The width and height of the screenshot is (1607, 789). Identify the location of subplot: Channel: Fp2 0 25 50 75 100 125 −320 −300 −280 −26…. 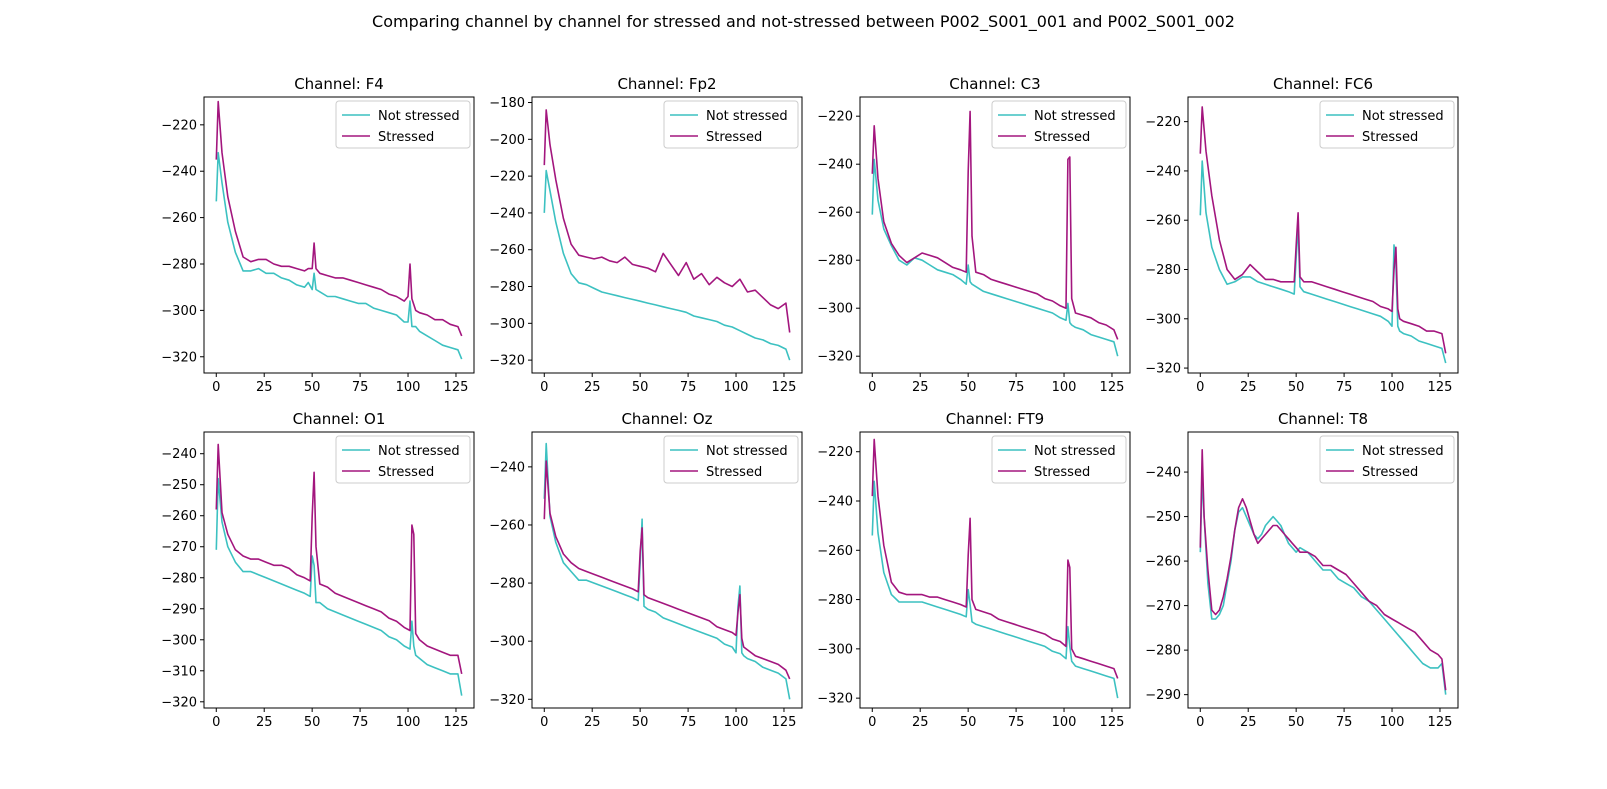
(646, 235).